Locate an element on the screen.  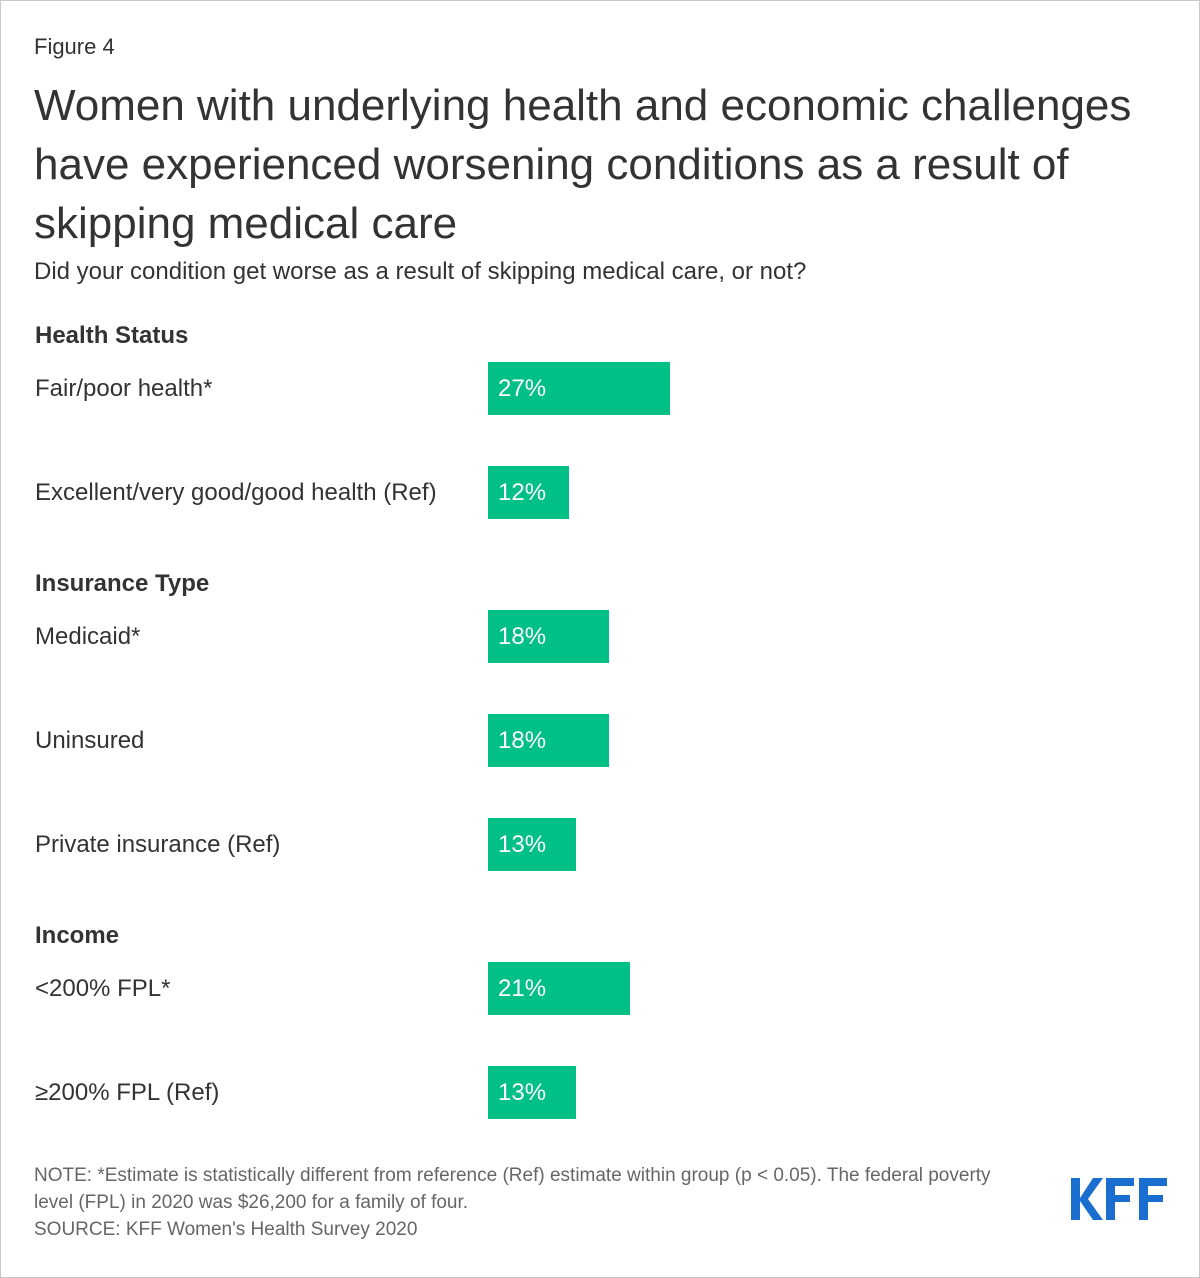
bar: 21% is located at coordinates (559, 988).